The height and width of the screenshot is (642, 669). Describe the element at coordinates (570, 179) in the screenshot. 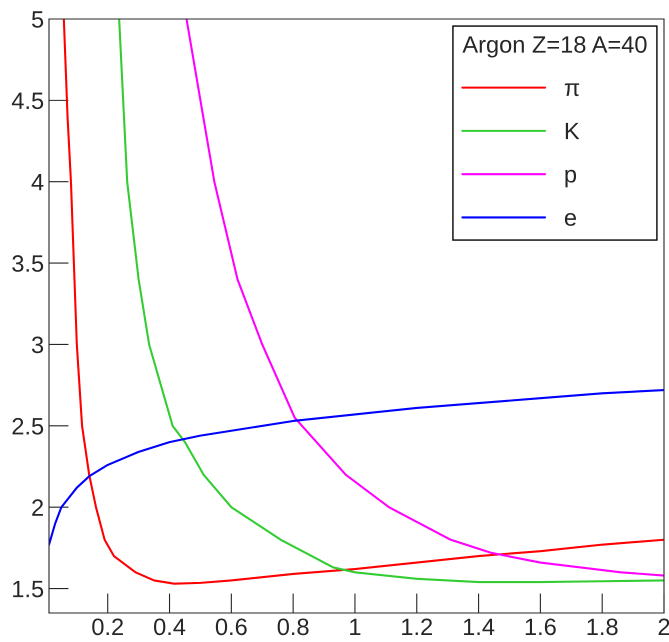

I see `legend-label: p` at that location.